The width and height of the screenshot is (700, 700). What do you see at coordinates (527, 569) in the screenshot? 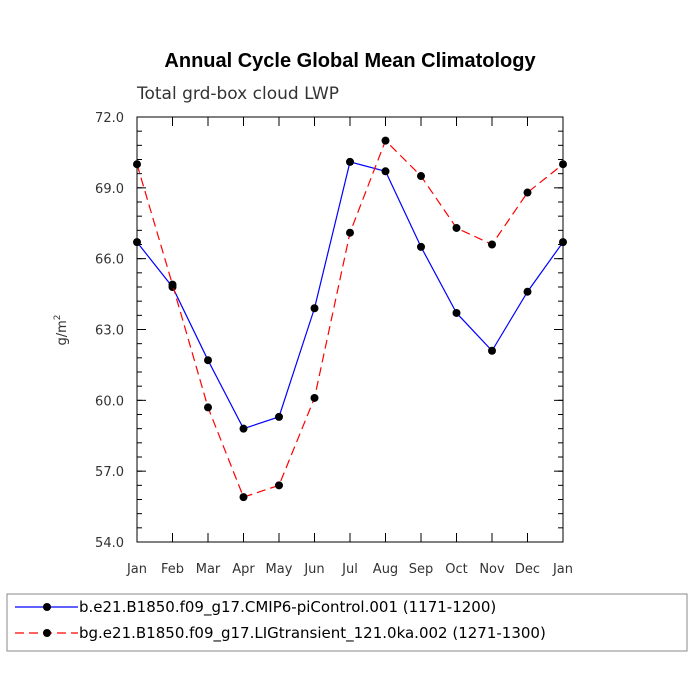
I see `x-tick-label: Dec` at bounding box center [527, 569].